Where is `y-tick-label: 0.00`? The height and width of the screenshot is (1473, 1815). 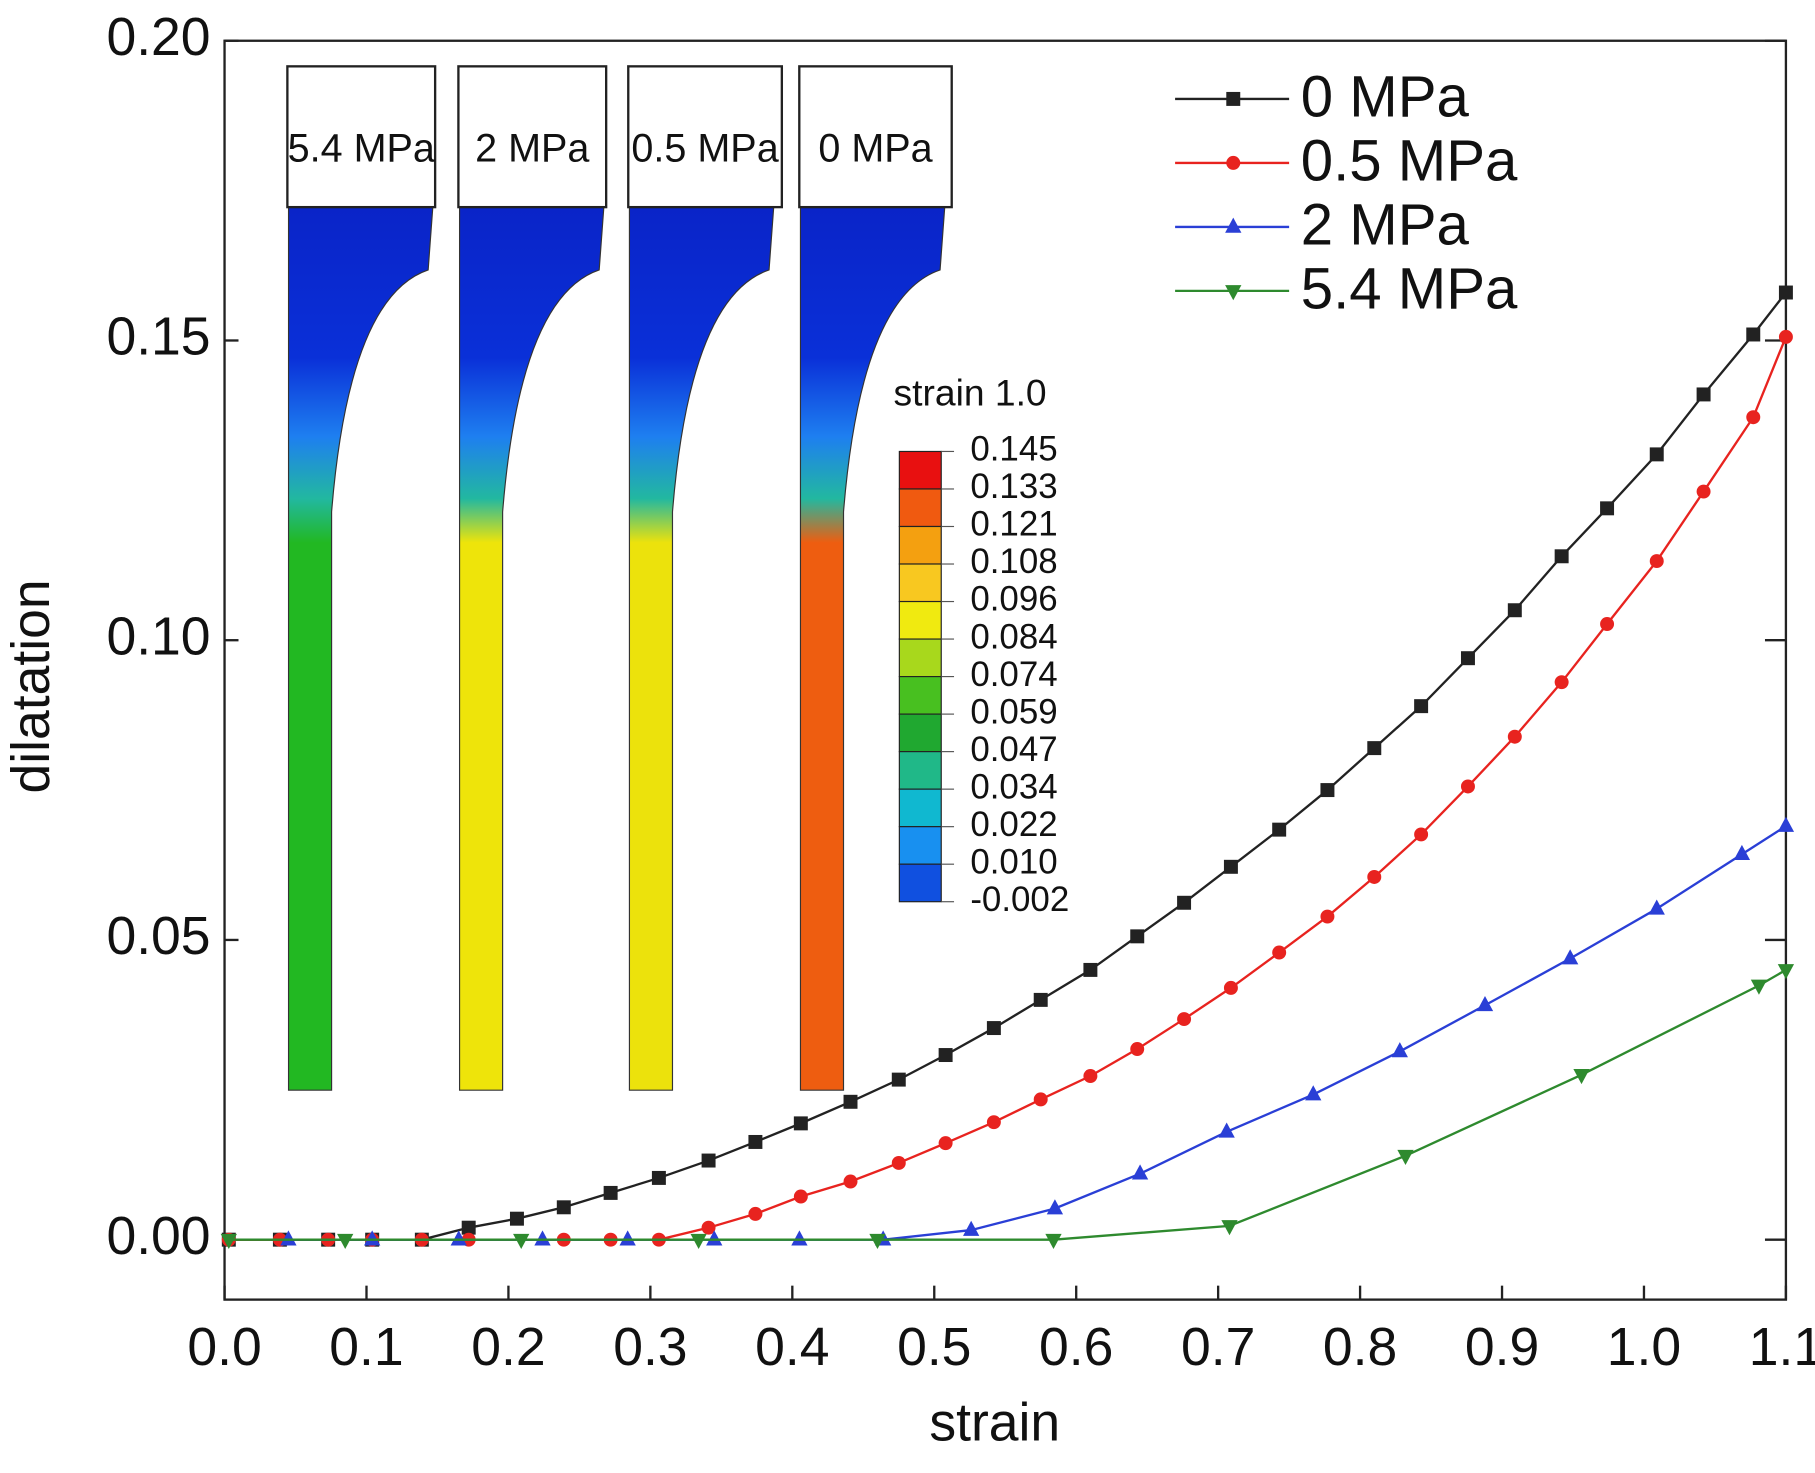
y-tick-label: 0.00 is located at coordinates (158, 1236).